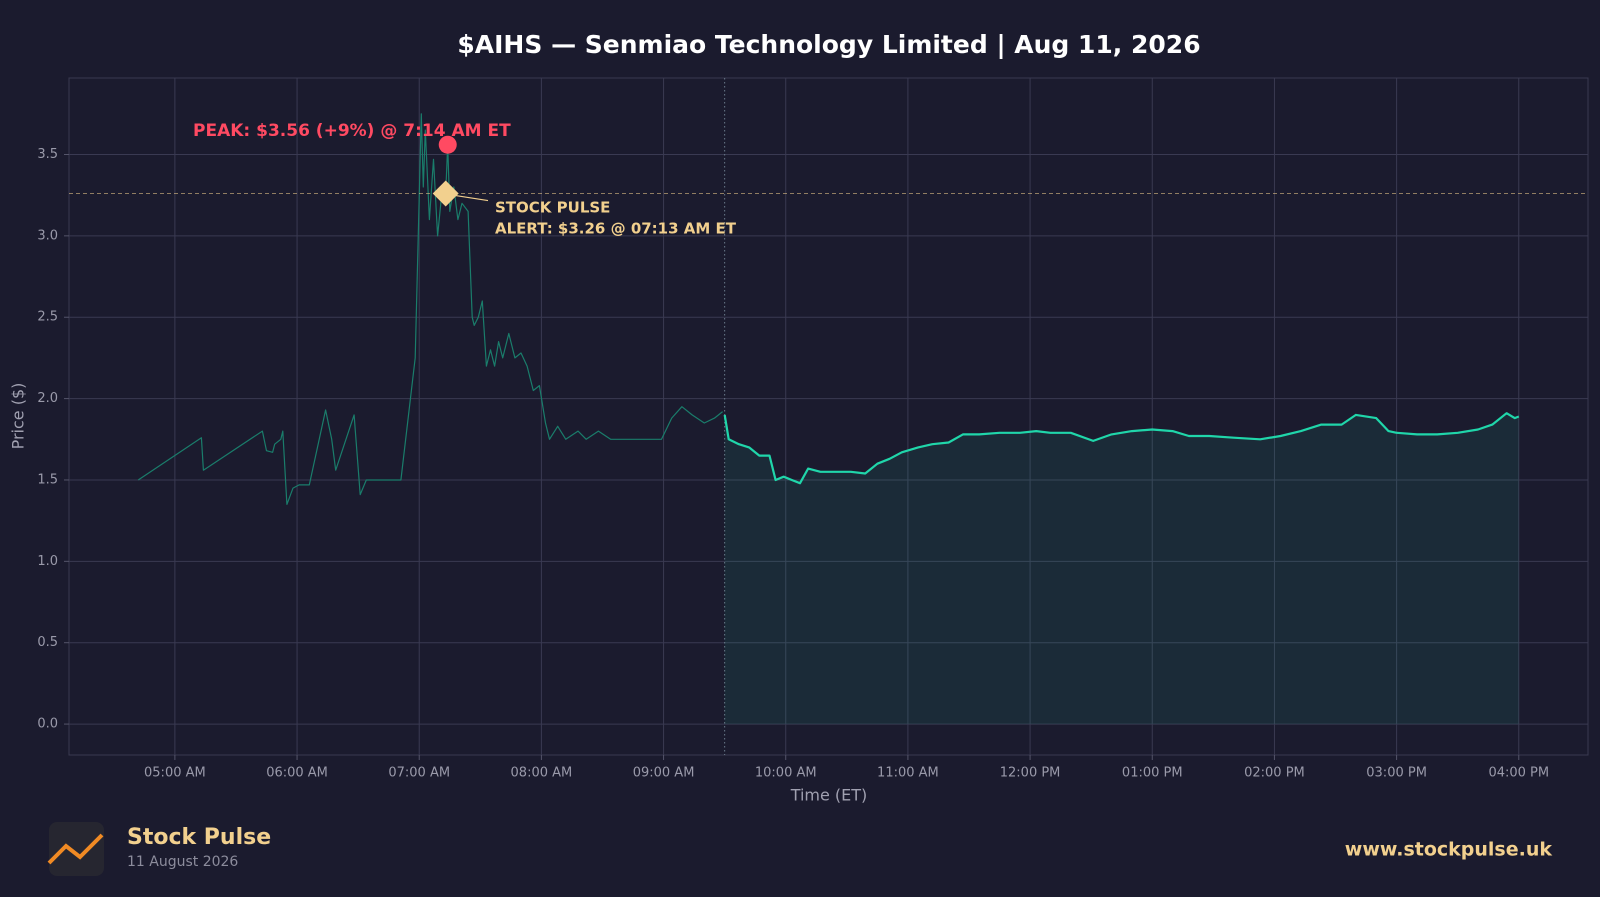 The width and height of the screenshot is (1600, 897). What do you see at coordinates (542, 773) in the screenshot?
I see `x-tick-label: 08:00 AM` at bounding box center [542, 773].